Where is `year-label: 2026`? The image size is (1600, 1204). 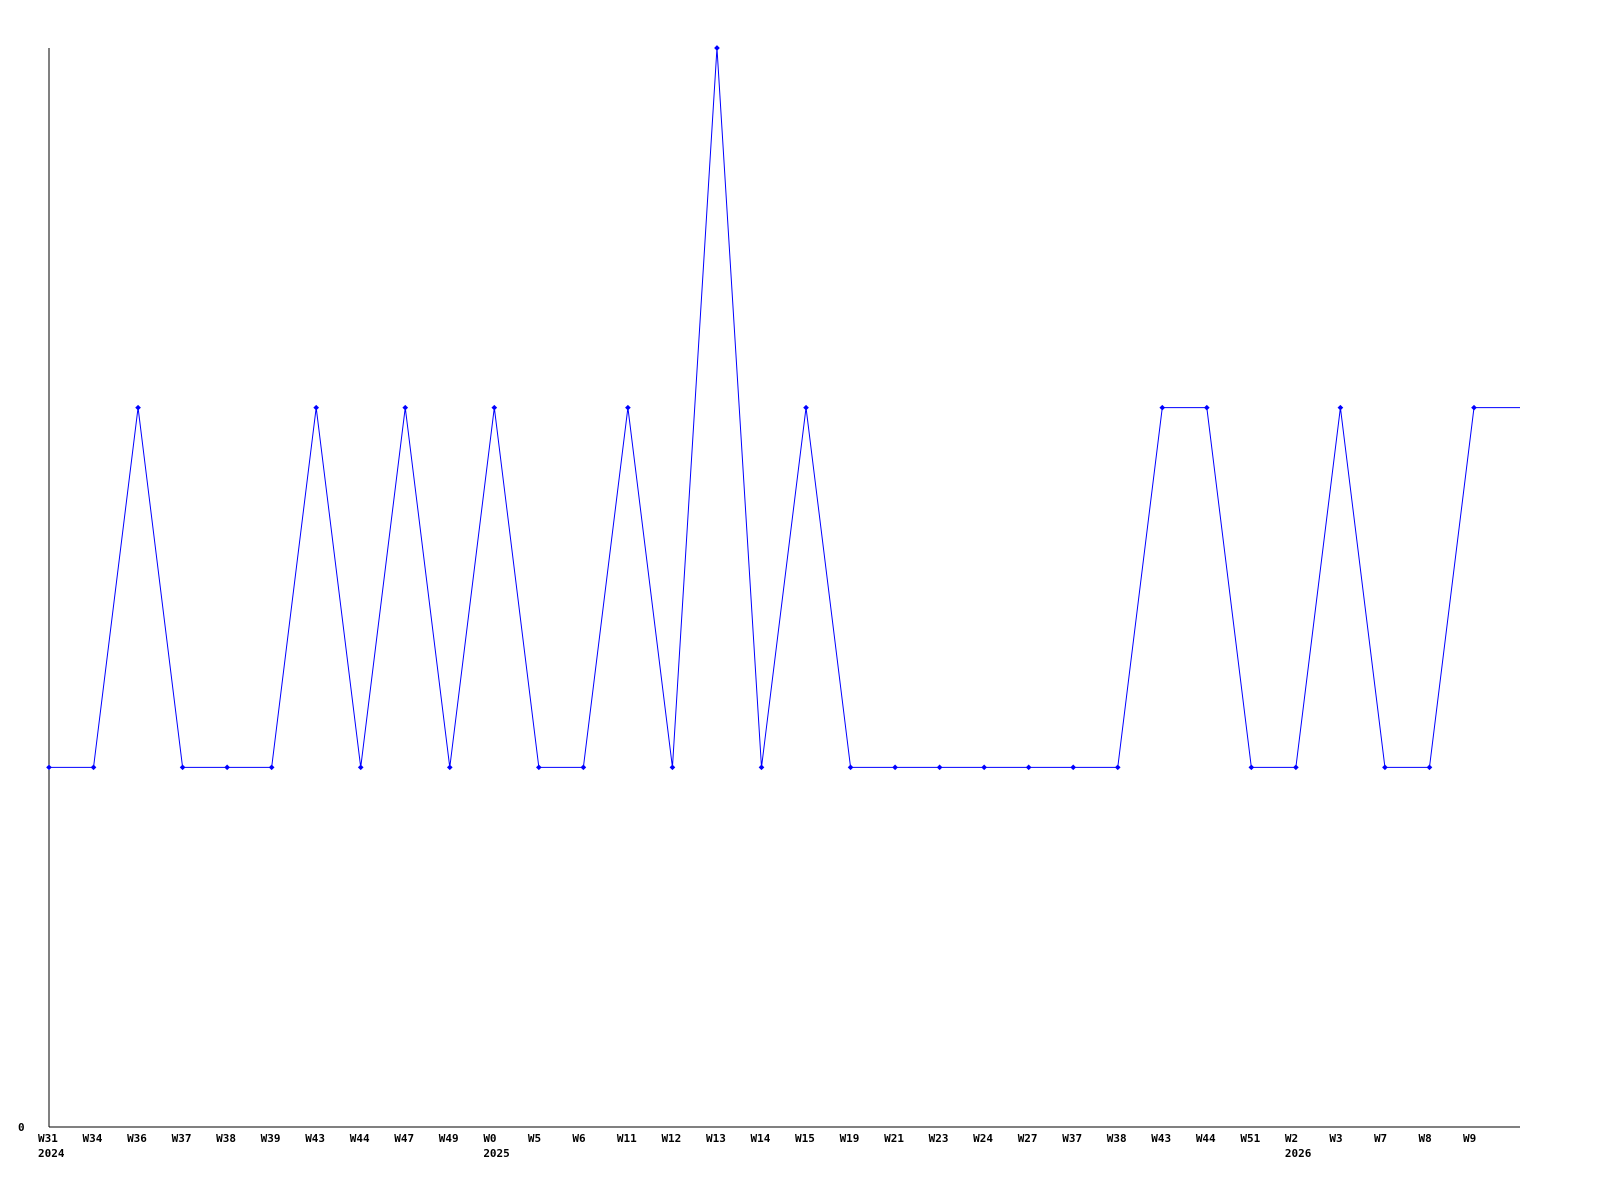 year-label: 2026 is located at coordinates (1298, 1153).